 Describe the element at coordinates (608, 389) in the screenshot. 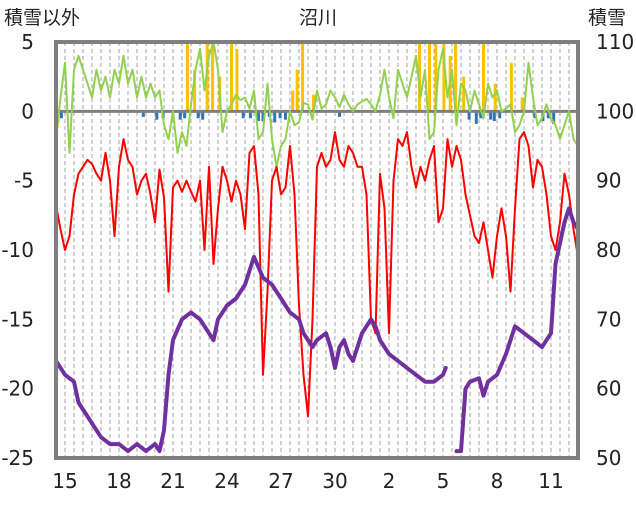

I see `right-tick-label: 60` at that location.